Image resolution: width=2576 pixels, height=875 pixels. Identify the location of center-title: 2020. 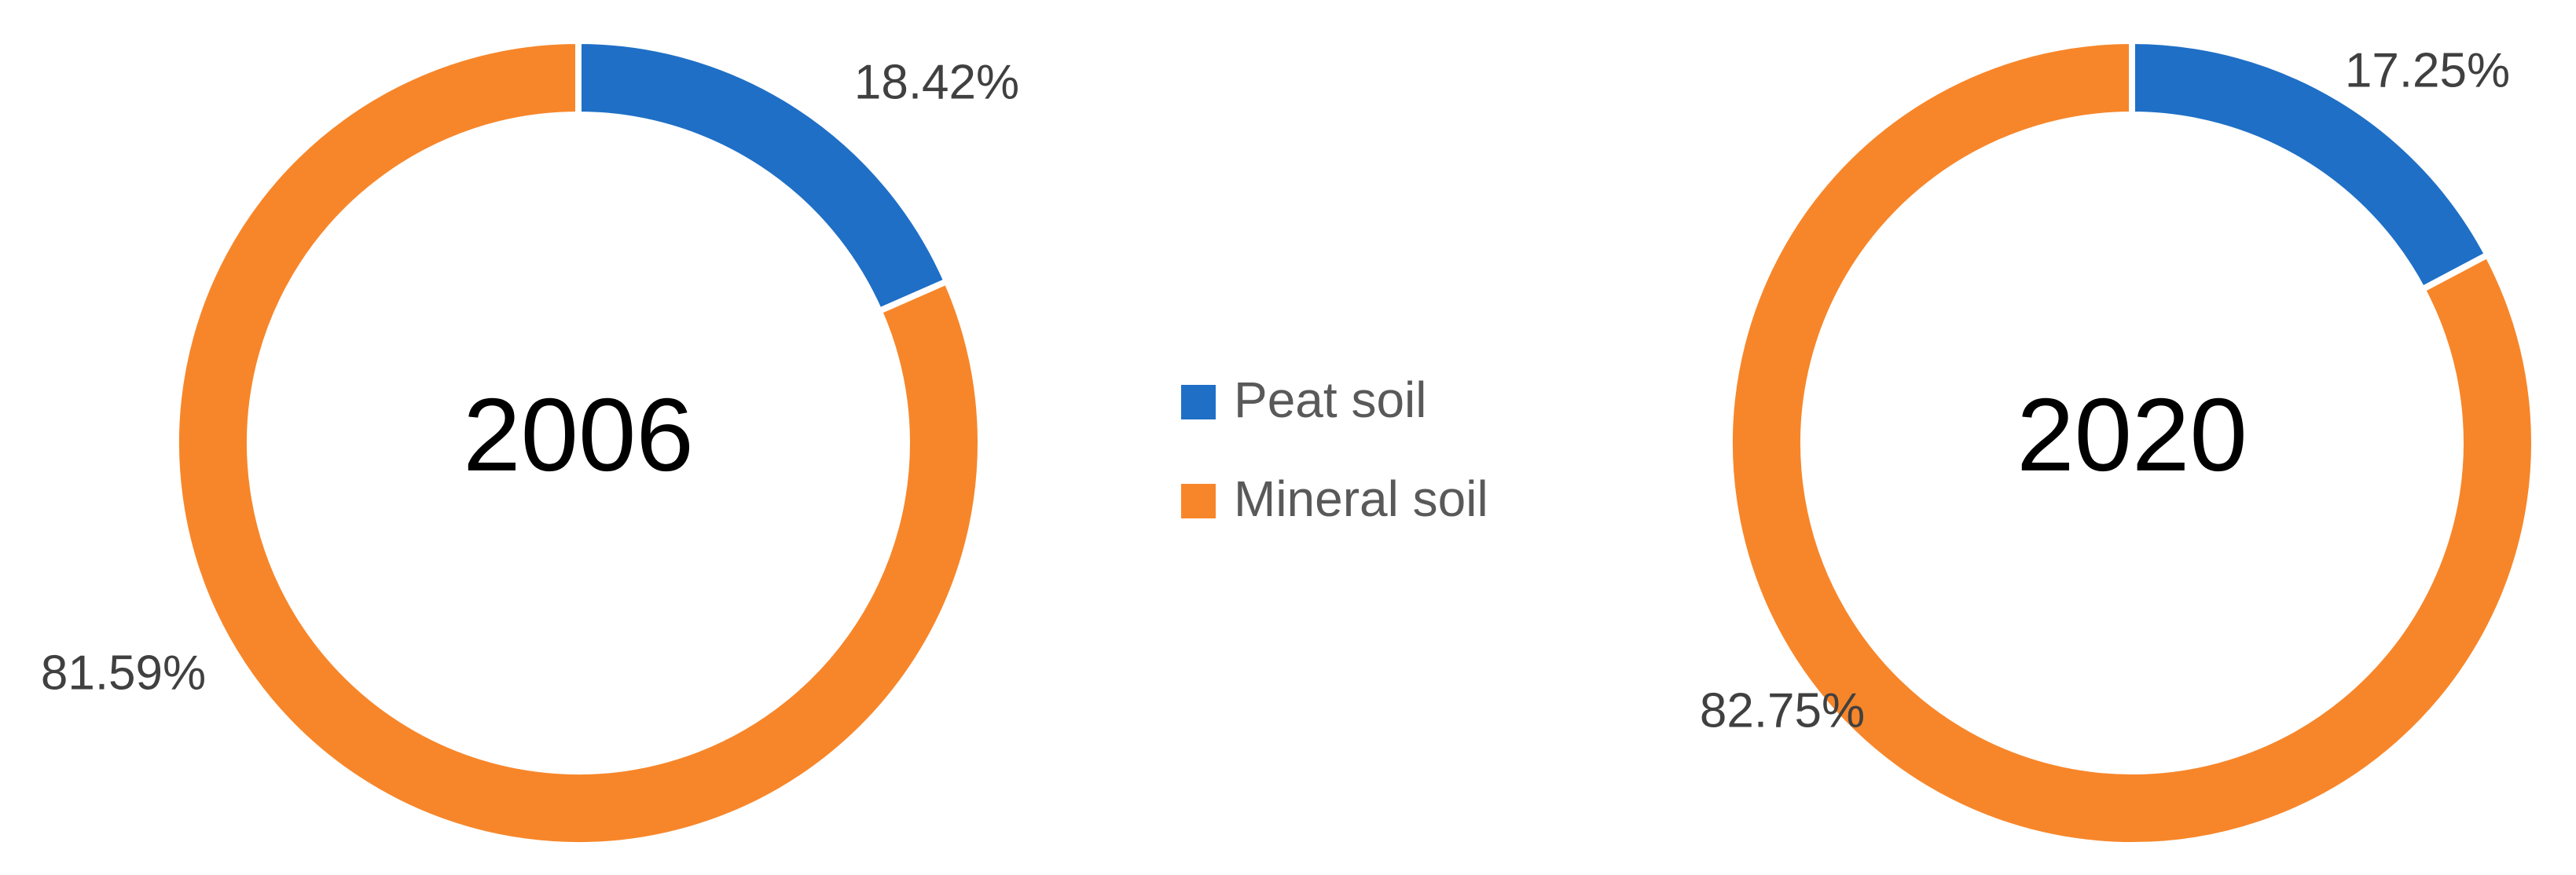
(2132, 434).